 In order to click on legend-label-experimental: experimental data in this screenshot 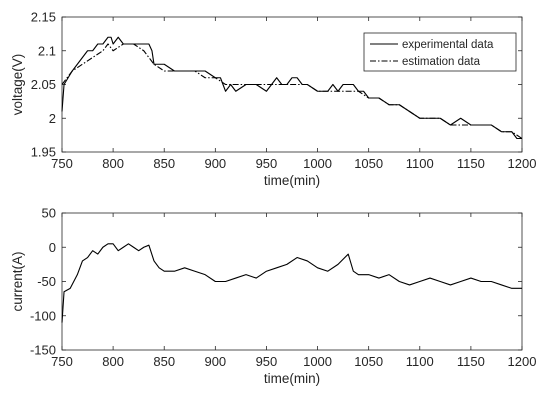, I will do `click(448, 45)`.